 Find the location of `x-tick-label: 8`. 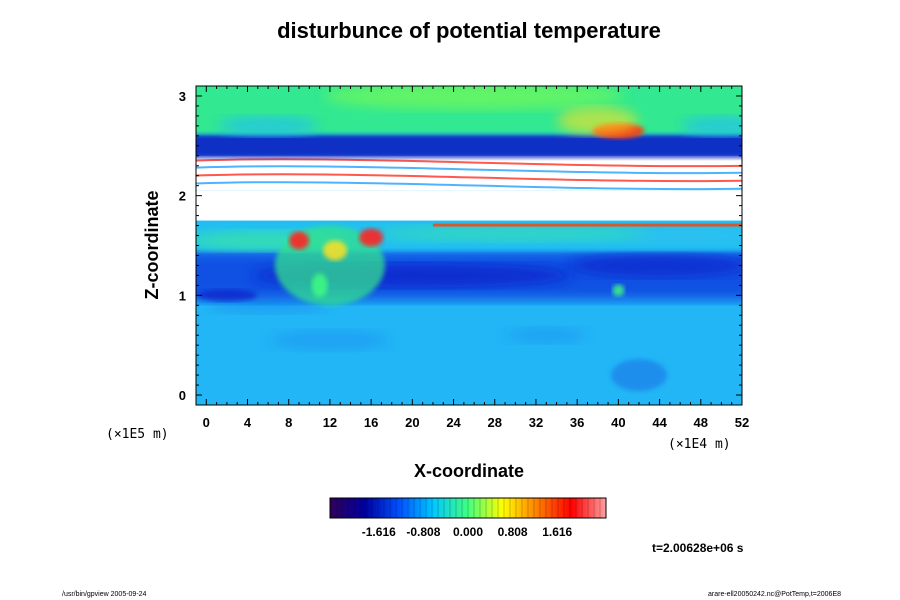

x-tick-label: 8 is located at coordinates (288, 422).